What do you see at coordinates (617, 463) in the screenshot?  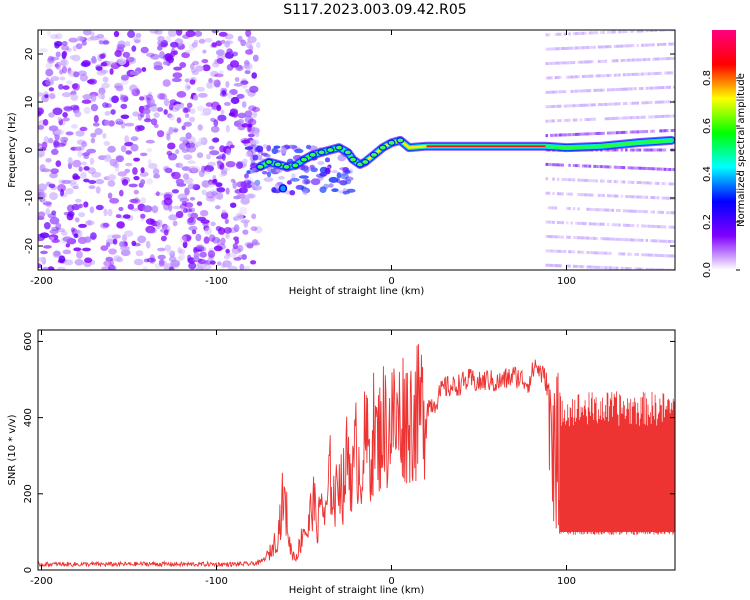 I see `snr-band-line` at bounding box center [617, 463].